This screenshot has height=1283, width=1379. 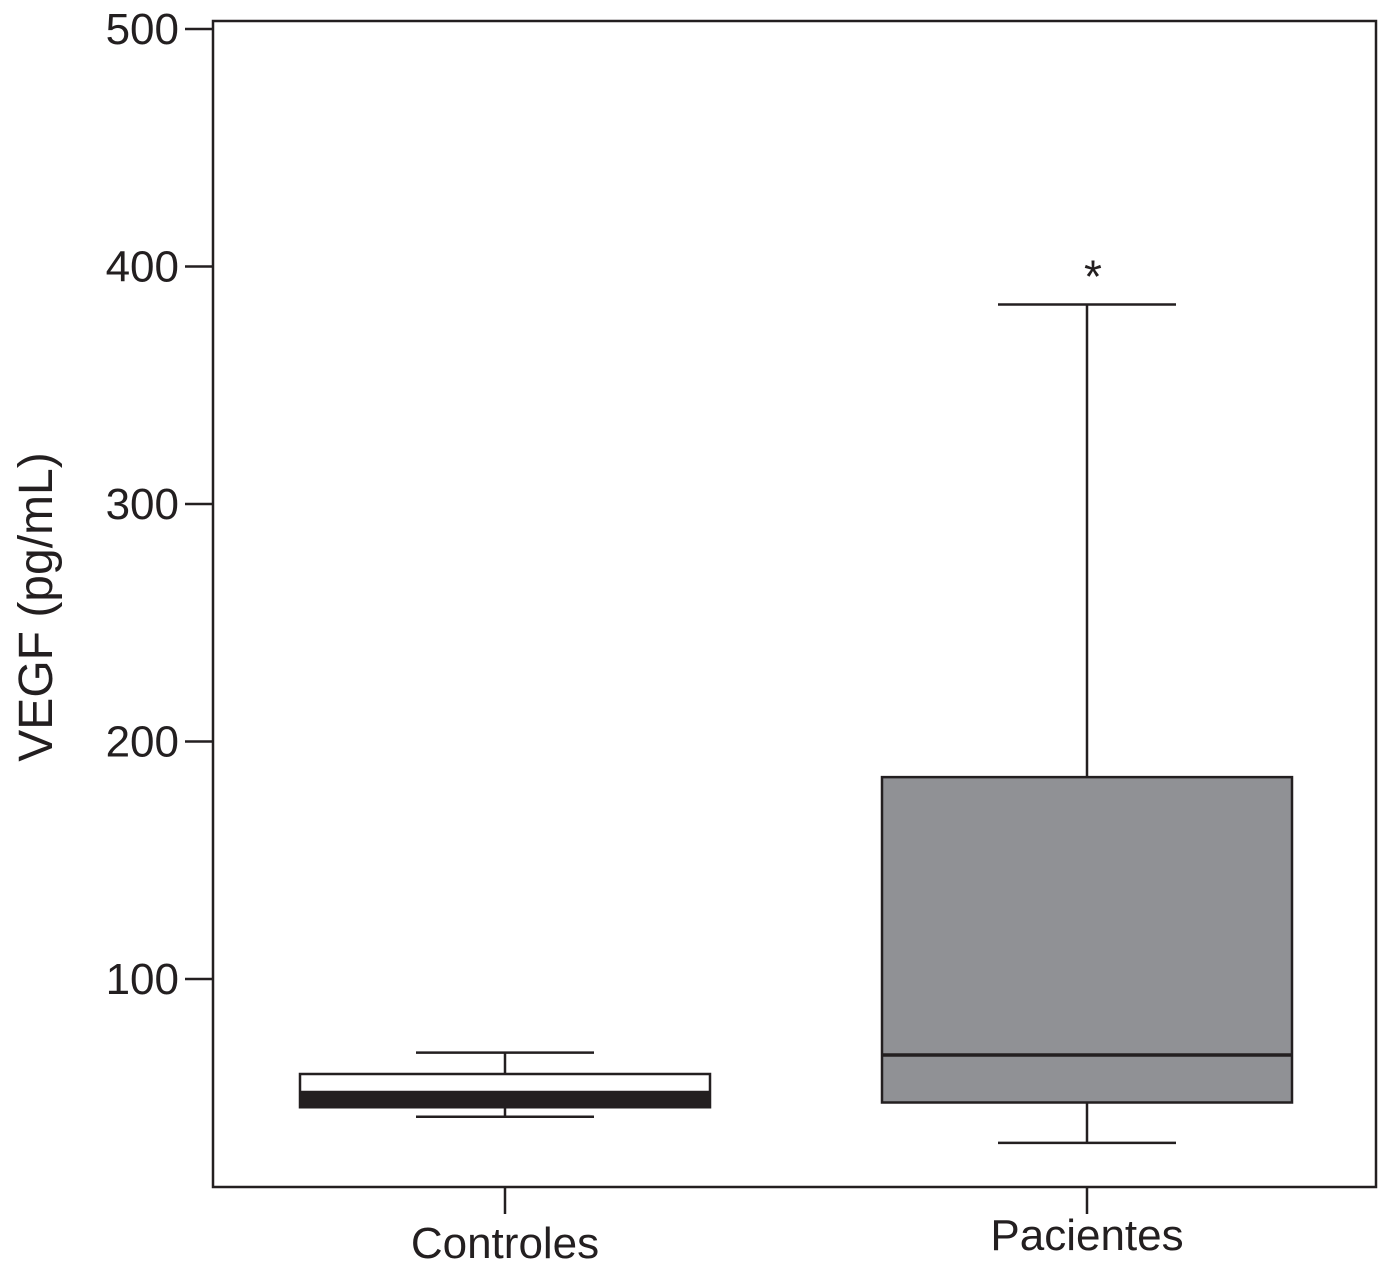 I want to click on x-tick-label: Pacientes, so click(x=1086, y=1235).